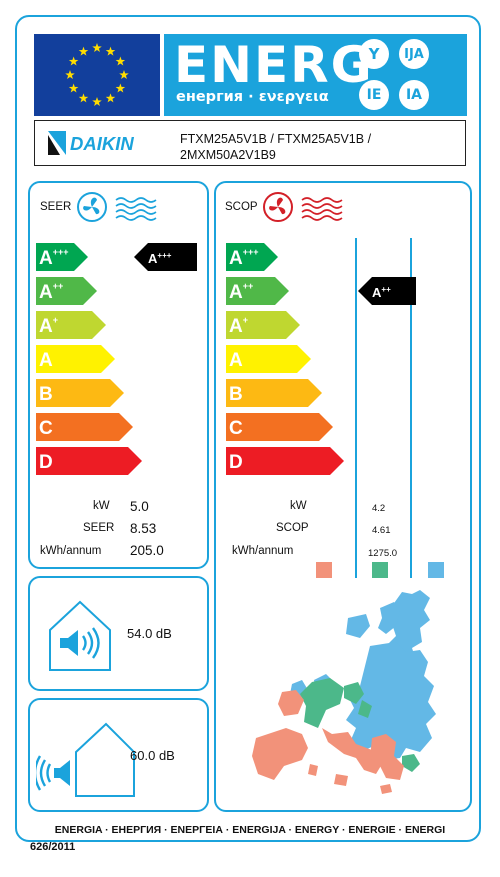 Image resolution: width=500 pixels, height=877 pixels. I want to click on heating-class-bar: A+++, so click(252, 257).